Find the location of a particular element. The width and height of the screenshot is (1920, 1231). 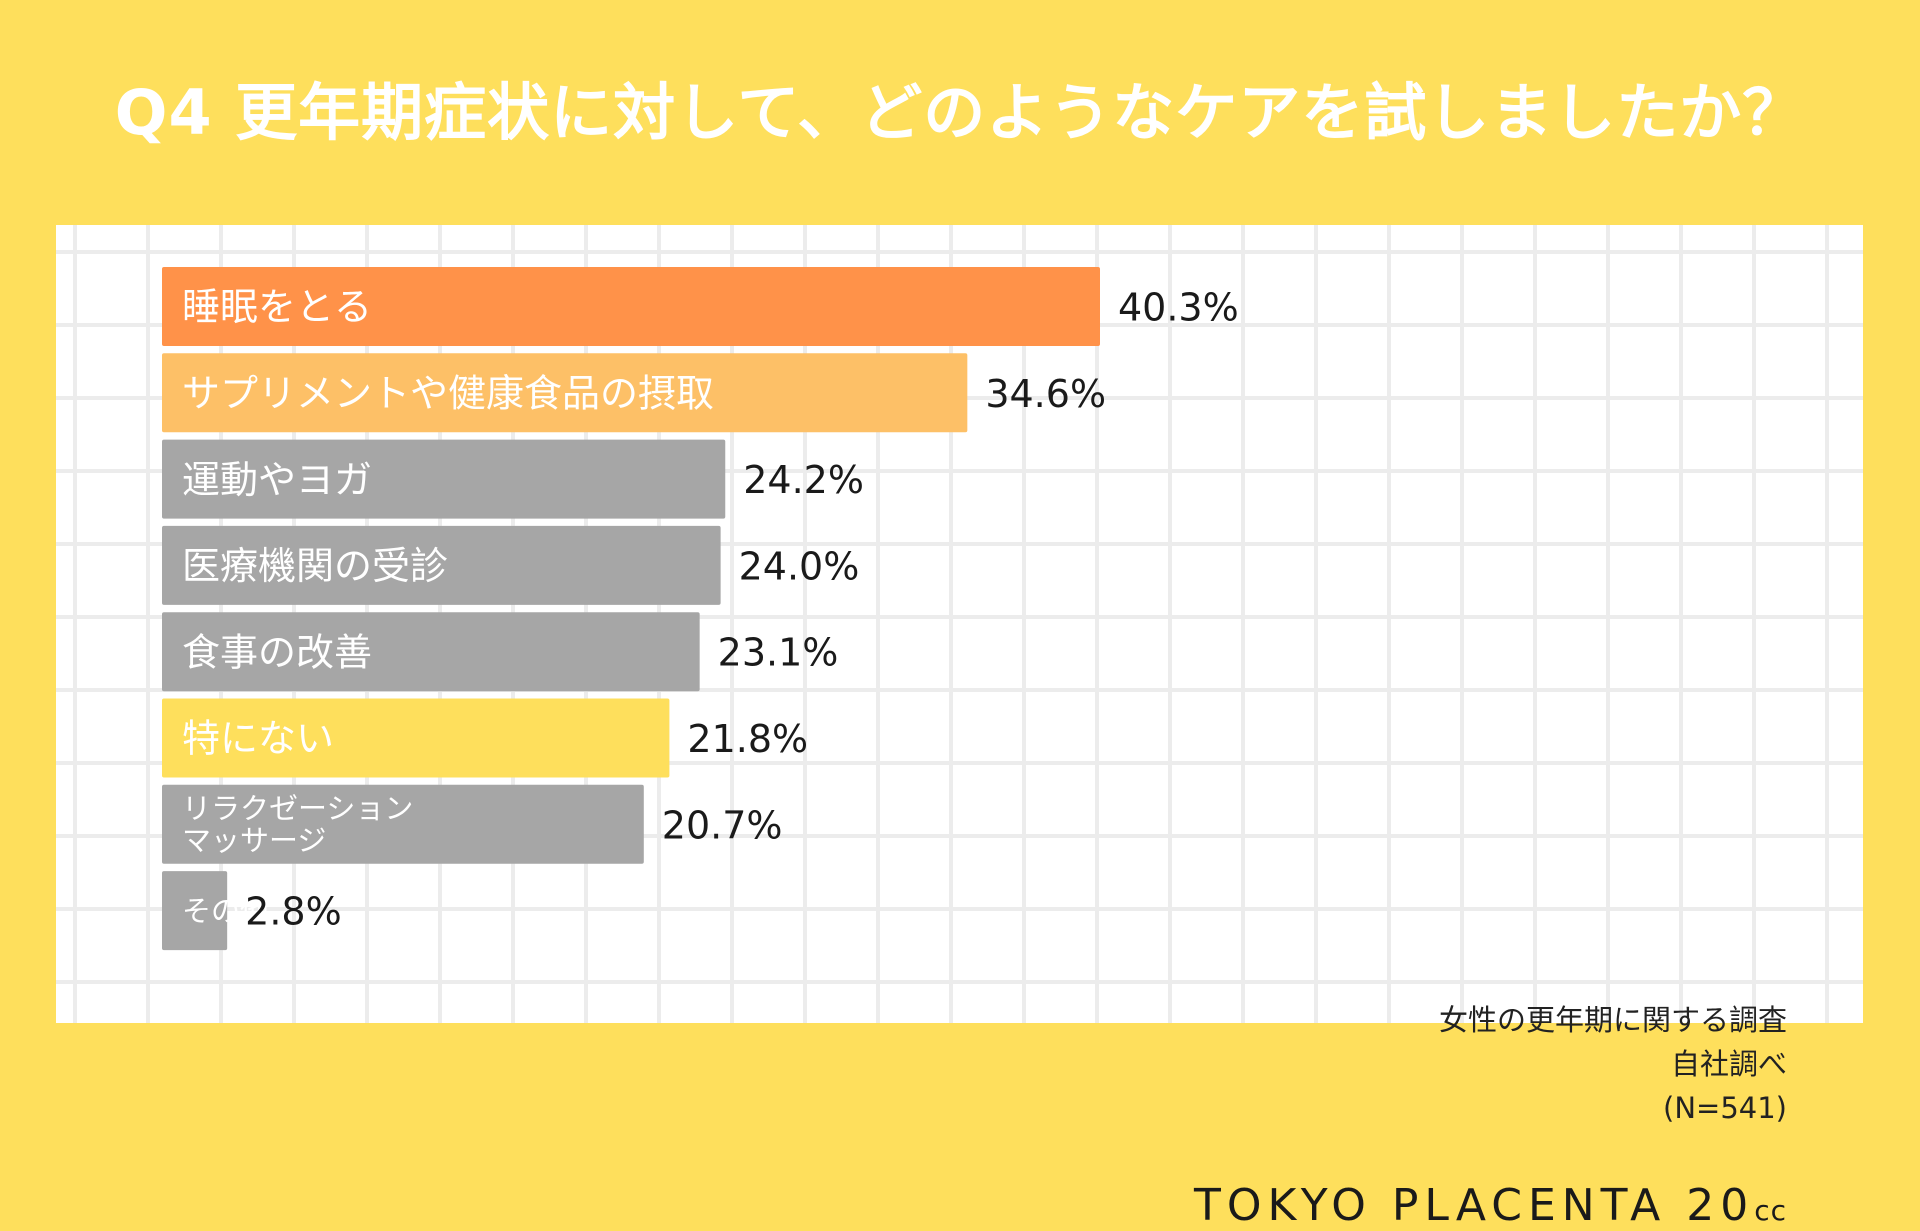

category-label: 食事の改善 is located at coordinates (277, 652).